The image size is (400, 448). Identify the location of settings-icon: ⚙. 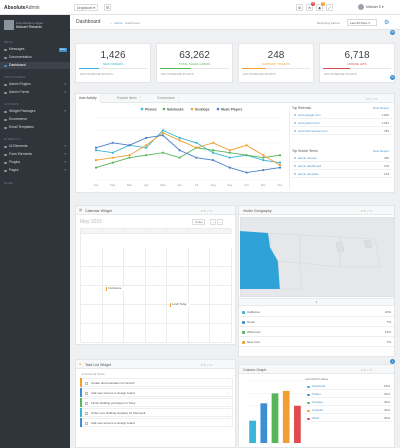
(387, 23).